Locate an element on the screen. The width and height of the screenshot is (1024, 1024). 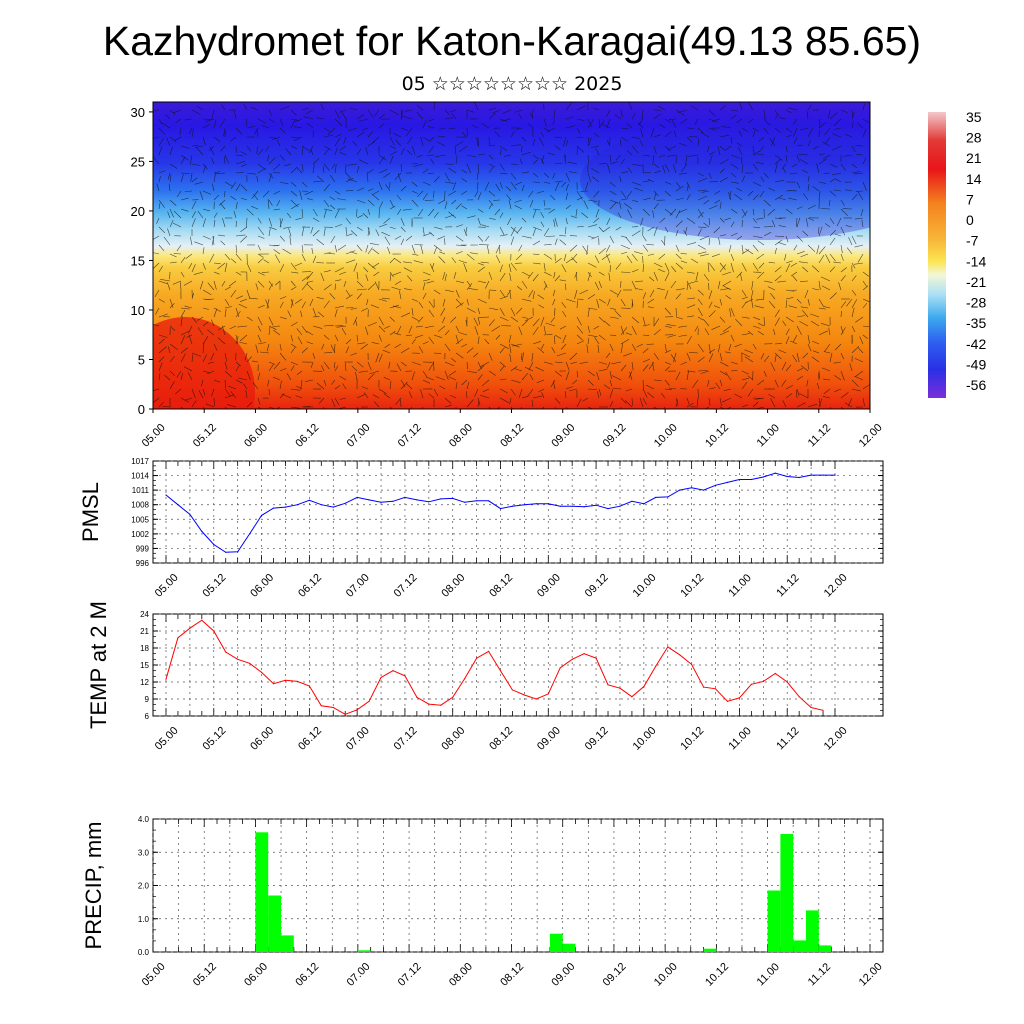
x-tick-label: 06.00 is located at coordinates (262, 586).